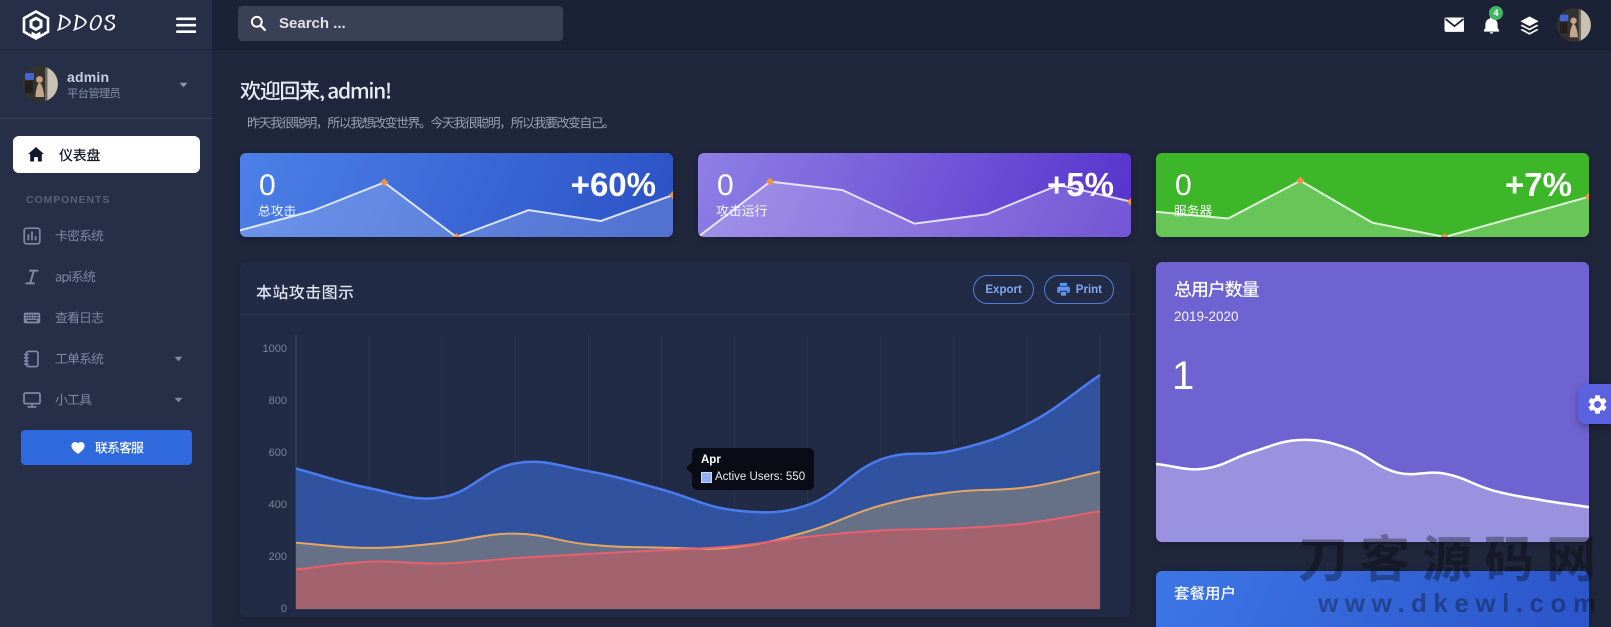 The height and width of the screenshot is (627, 1611). I want to click on topbar-avatar, so click(1574, 25).